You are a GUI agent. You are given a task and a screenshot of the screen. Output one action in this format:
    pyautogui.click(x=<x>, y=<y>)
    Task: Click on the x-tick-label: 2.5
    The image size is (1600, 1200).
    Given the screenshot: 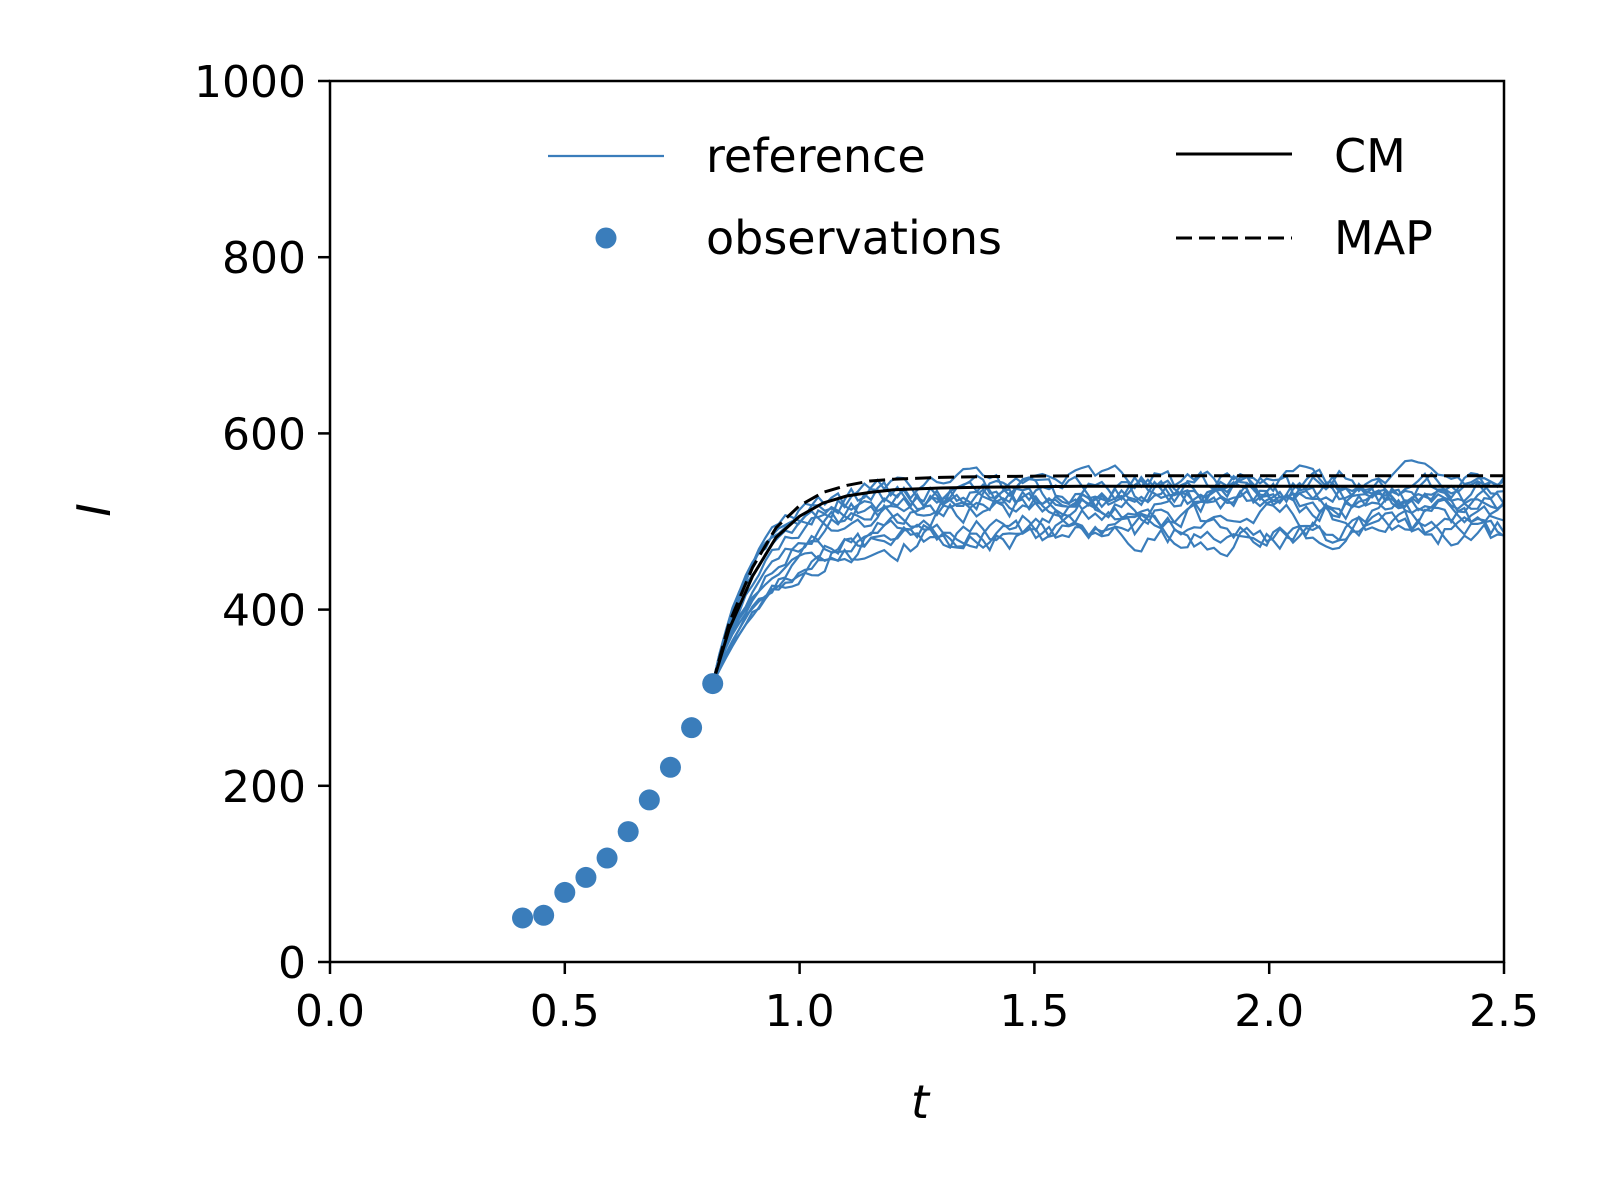 What is the action you would take?
    pyautogui.click(x=1504, y=1011)
    